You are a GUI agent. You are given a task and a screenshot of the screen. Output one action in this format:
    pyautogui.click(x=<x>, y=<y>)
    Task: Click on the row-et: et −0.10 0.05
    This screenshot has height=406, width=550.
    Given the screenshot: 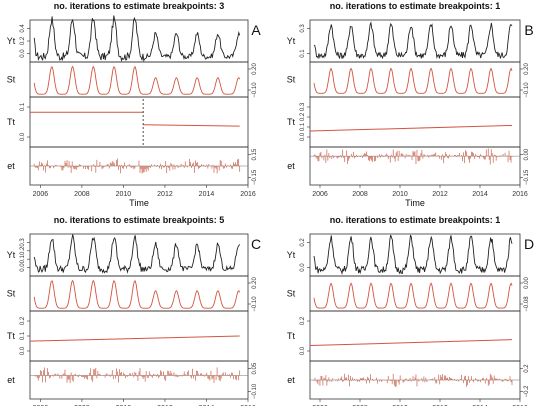 What is the action you would take?
    pyautogui.click(x=132, y=380)
    